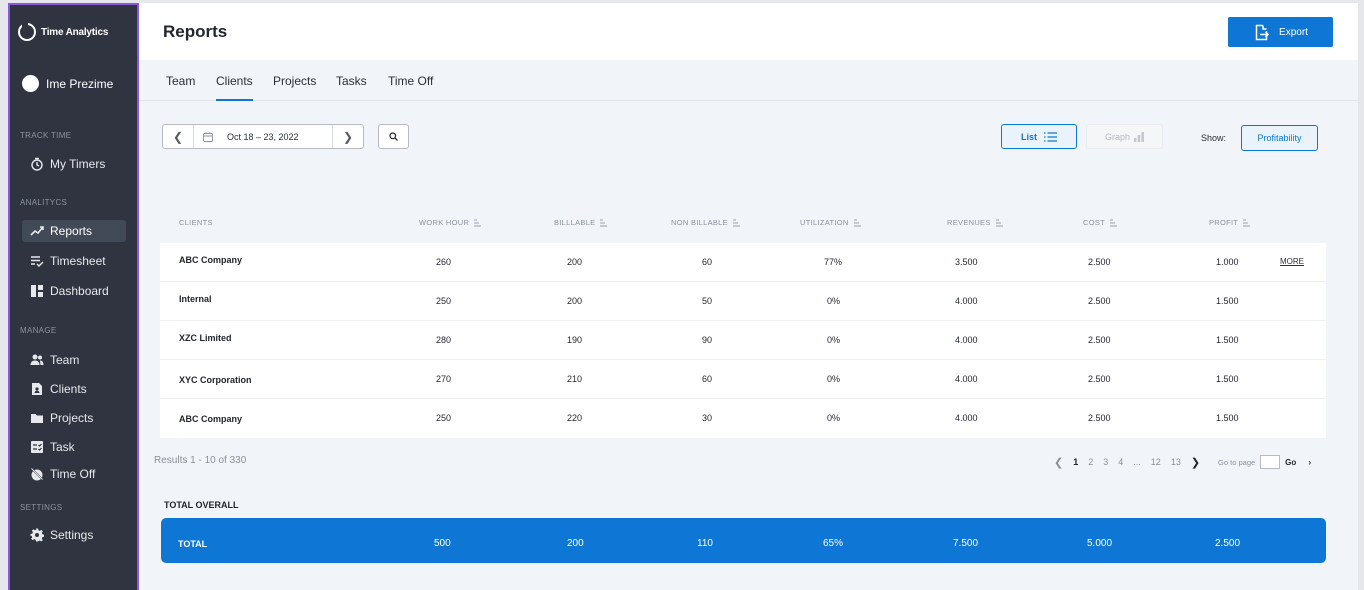 The image size is (1364, 590). I want to click on page-link: 1, so click(1076, 462).